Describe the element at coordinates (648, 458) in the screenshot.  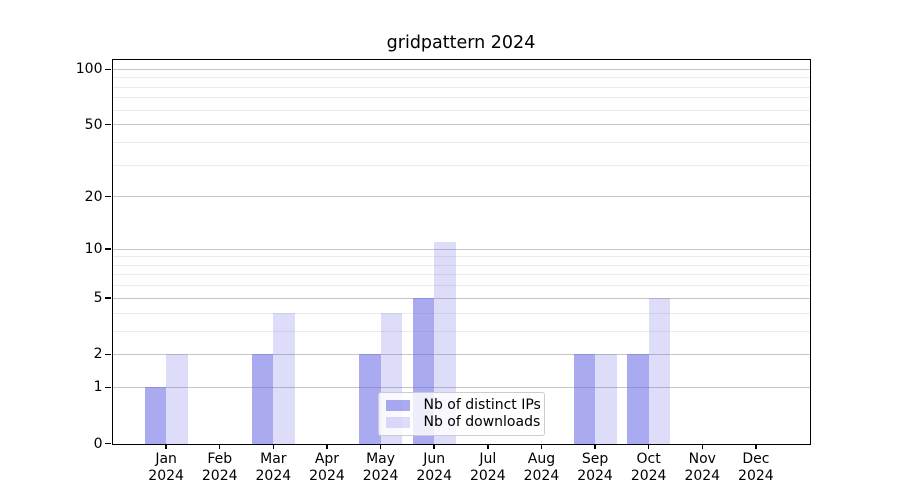
I see `x-tick-month: Oct` at that location.